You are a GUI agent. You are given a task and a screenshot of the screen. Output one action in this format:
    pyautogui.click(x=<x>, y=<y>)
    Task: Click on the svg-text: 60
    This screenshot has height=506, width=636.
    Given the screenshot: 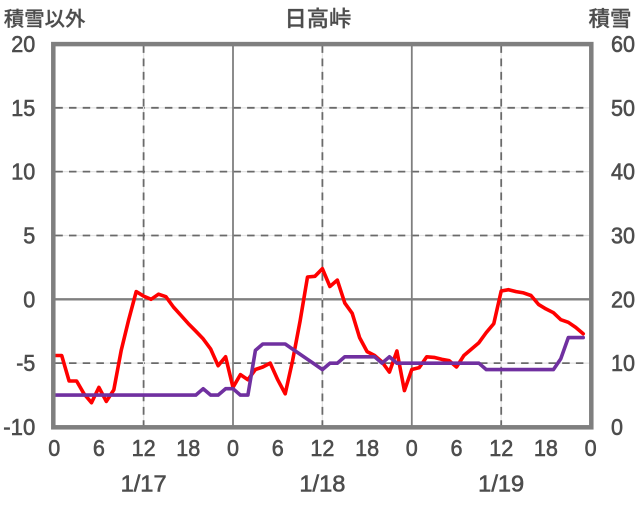 What is the action you would take?
    pyautogui.click(x=623, y=44)
    